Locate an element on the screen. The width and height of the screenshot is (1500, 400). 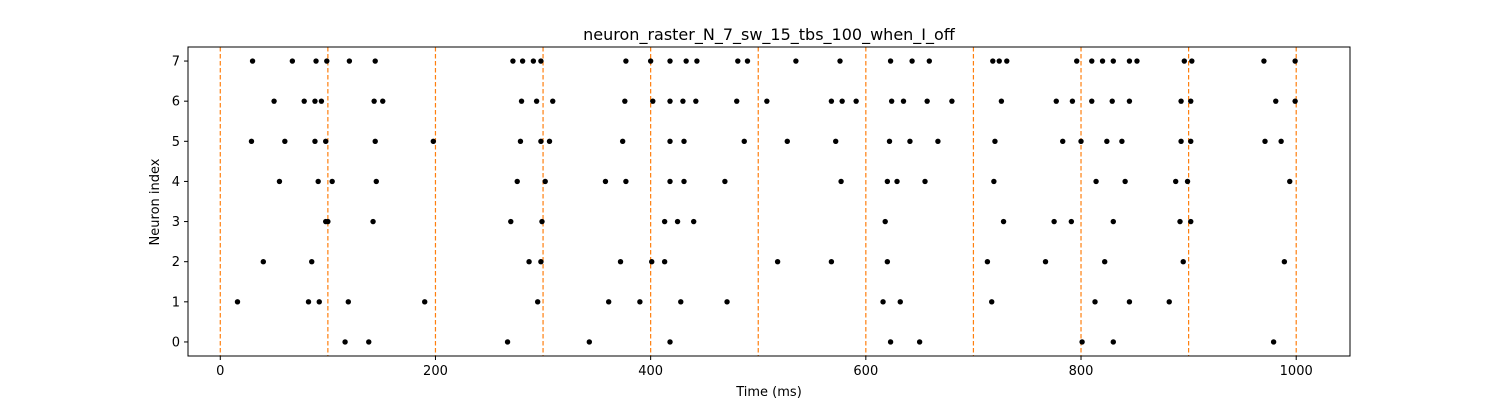
y-tick-label: 4 is located at coordinates (176, 182).